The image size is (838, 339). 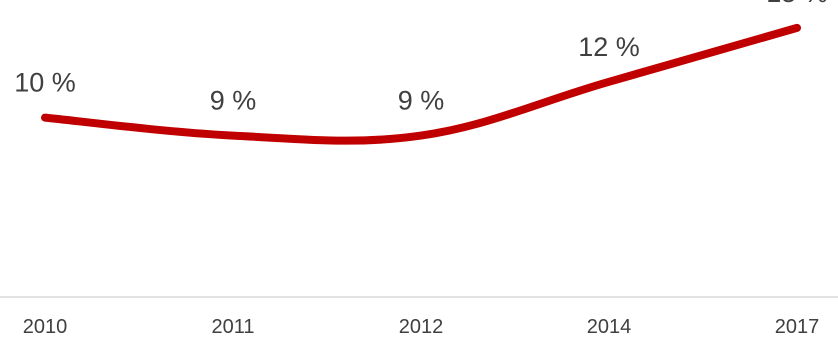 What do you see at coordinates (45, 327) in the screenshot?
I see `x-tick-label: 2010` at bounding box center [45, 327].